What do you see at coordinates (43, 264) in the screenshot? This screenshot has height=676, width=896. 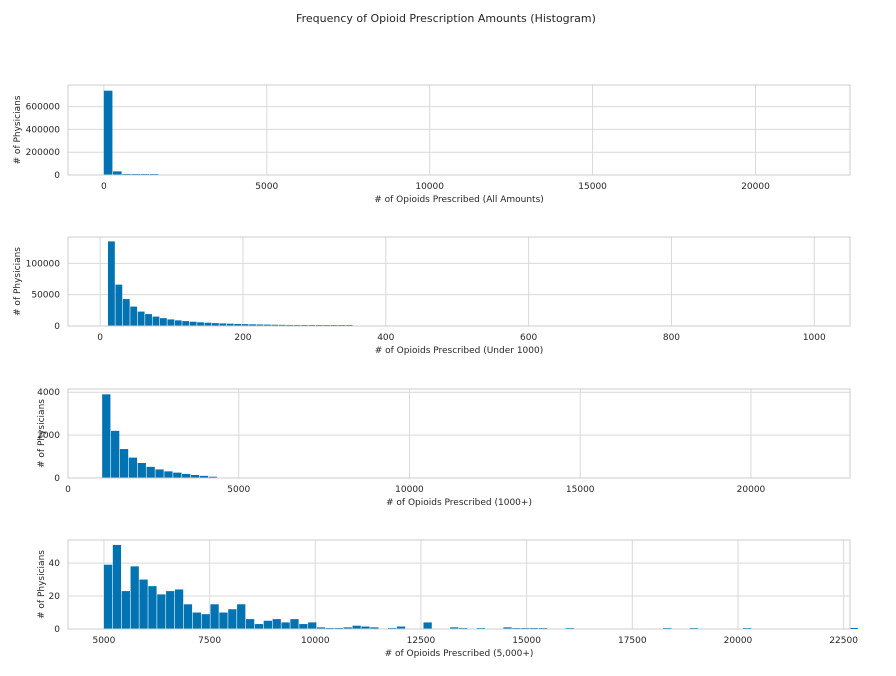 I see `y-tick-label: 100000` at bounding box center [43, 264].